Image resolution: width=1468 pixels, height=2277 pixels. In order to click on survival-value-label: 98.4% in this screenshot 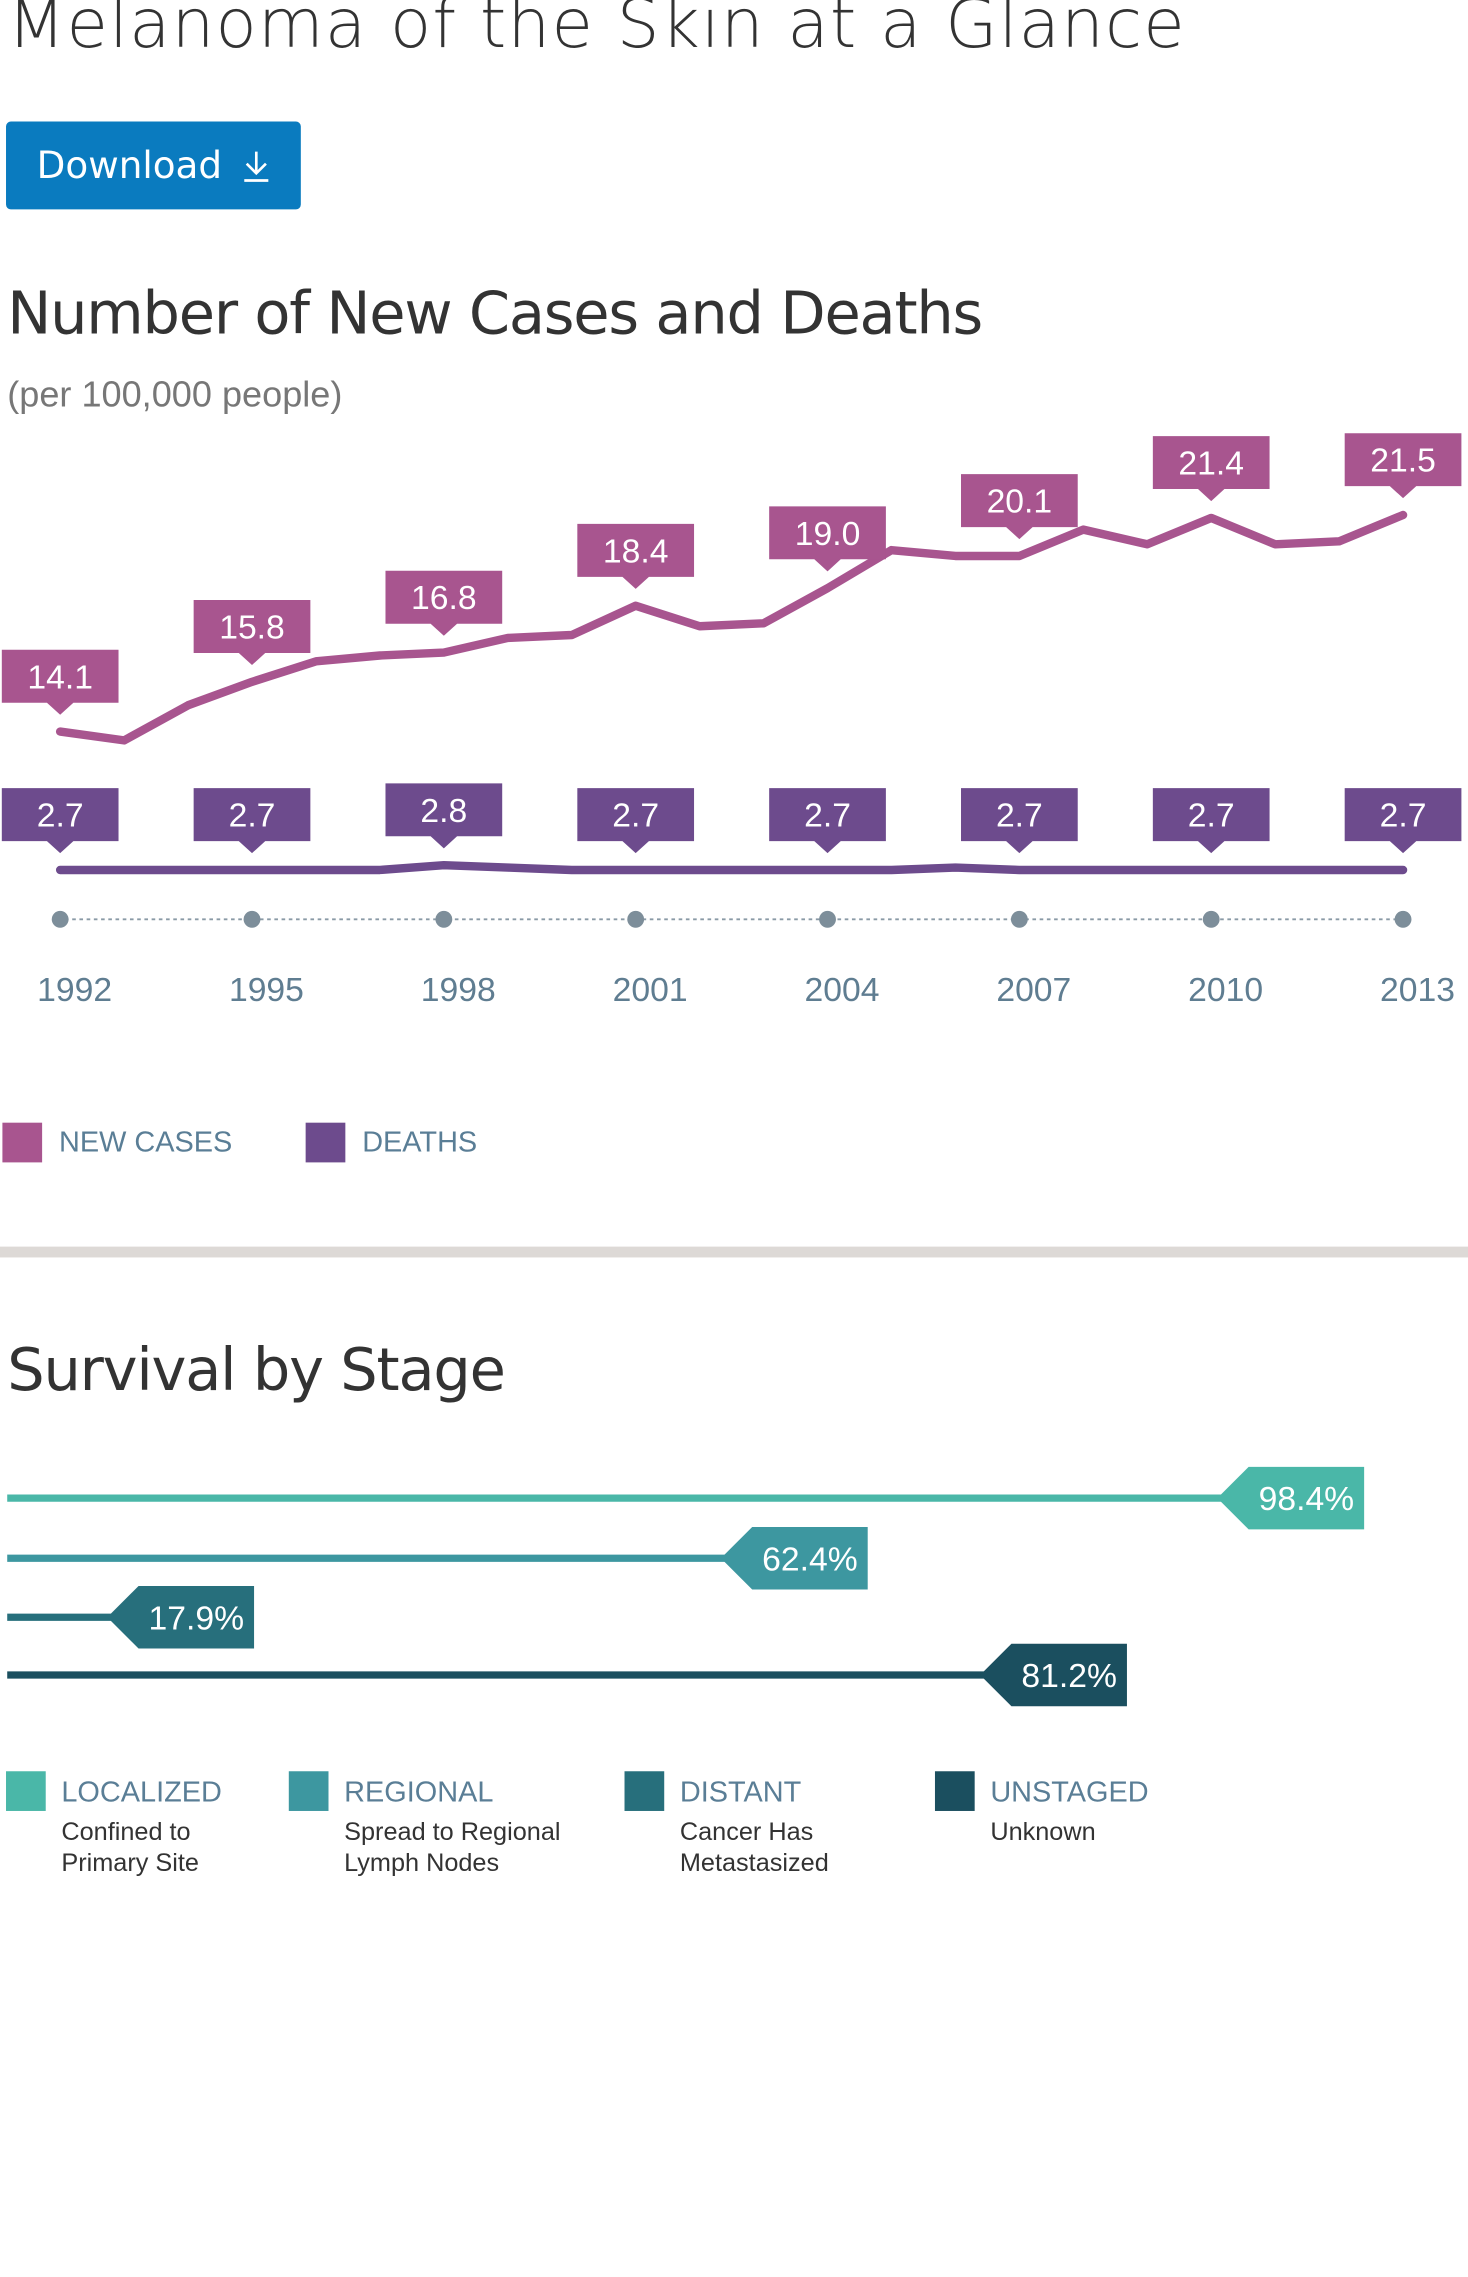, I will do `click(1307, 1499)`.